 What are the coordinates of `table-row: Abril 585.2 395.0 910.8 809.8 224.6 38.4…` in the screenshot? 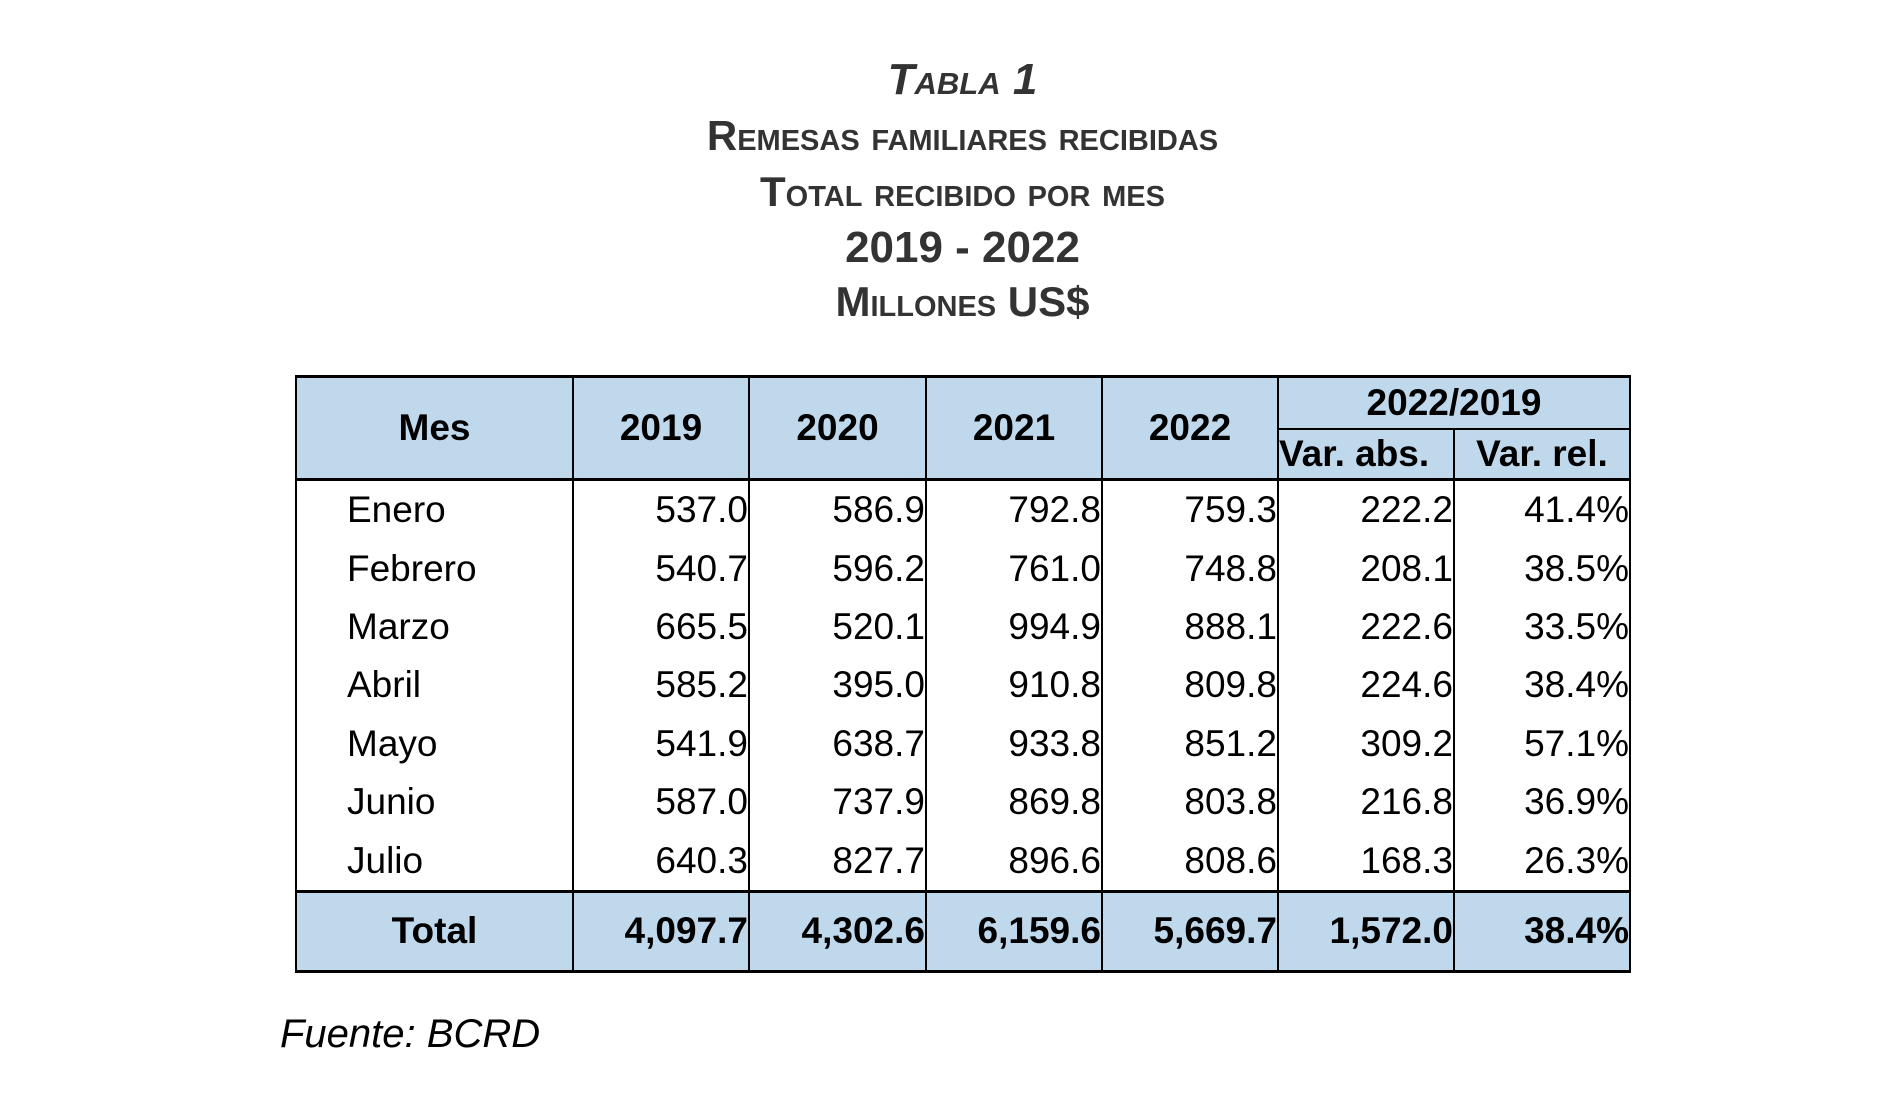 It's located at (963, 685).